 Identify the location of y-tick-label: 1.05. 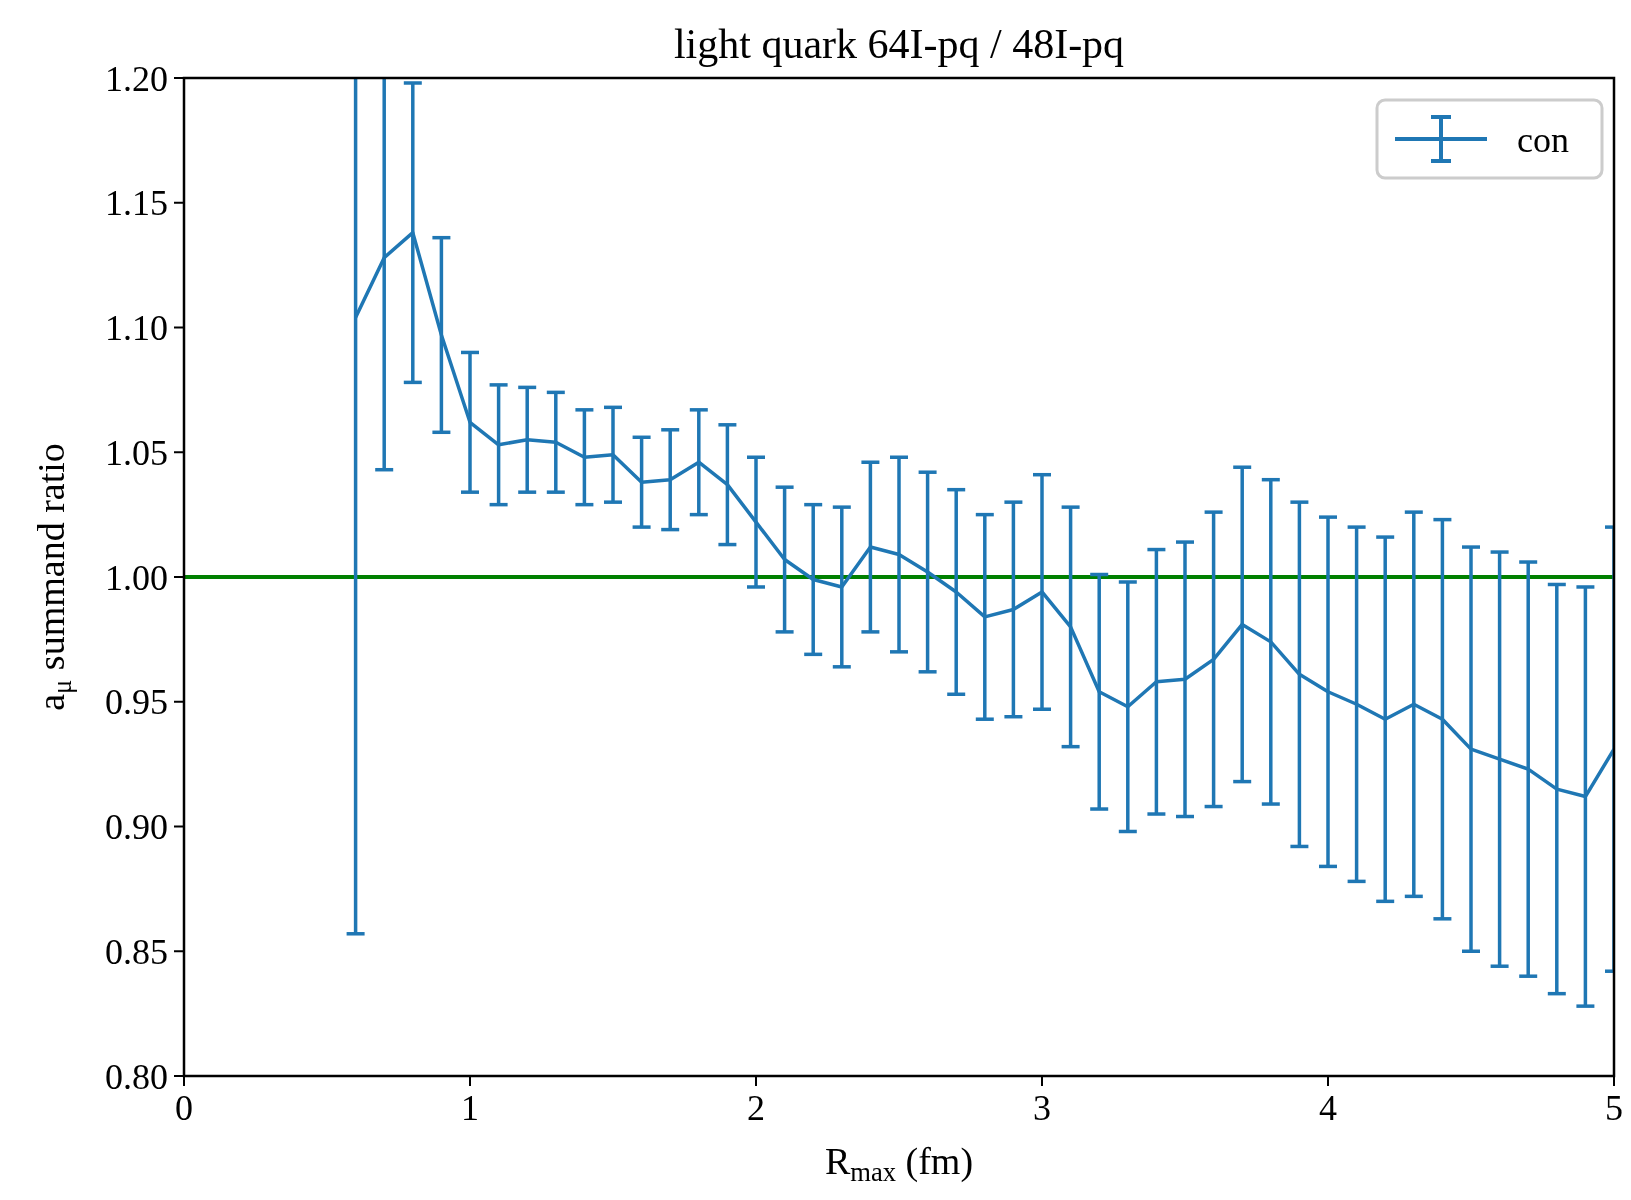
(136, 452).